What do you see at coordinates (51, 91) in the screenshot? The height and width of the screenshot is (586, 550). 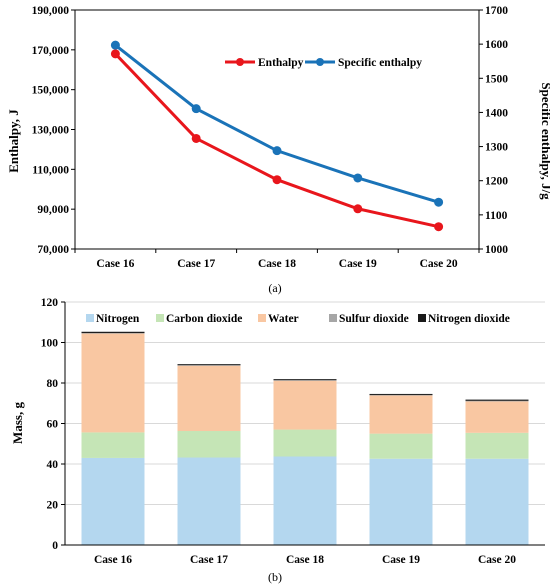 I see `left-tick-label: 150,000` at bounding box center [51, 91].